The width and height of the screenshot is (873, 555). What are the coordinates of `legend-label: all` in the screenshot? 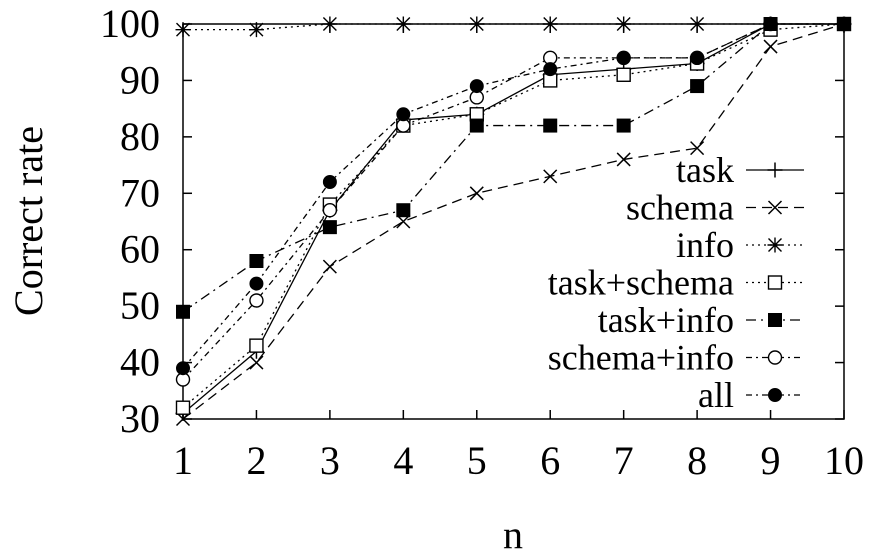 It's located at (716, 395).